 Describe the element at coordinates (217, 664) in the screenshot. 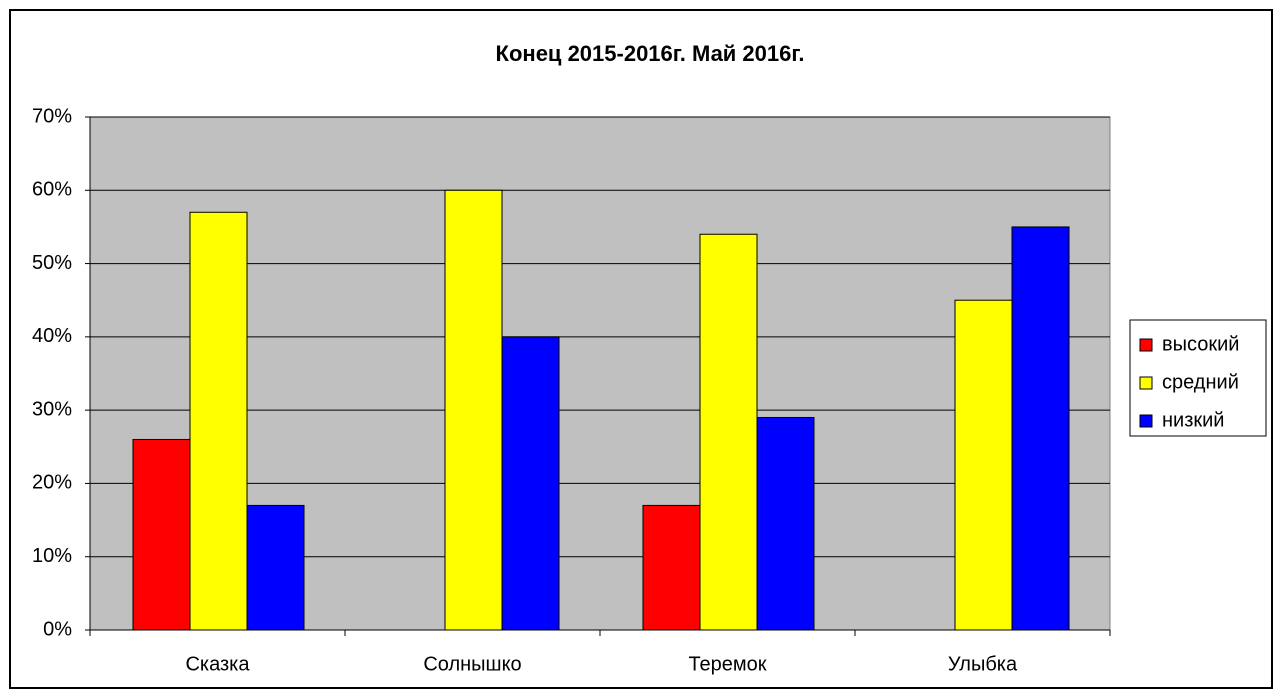

I see `x-tick-label: Сказка` at that location.